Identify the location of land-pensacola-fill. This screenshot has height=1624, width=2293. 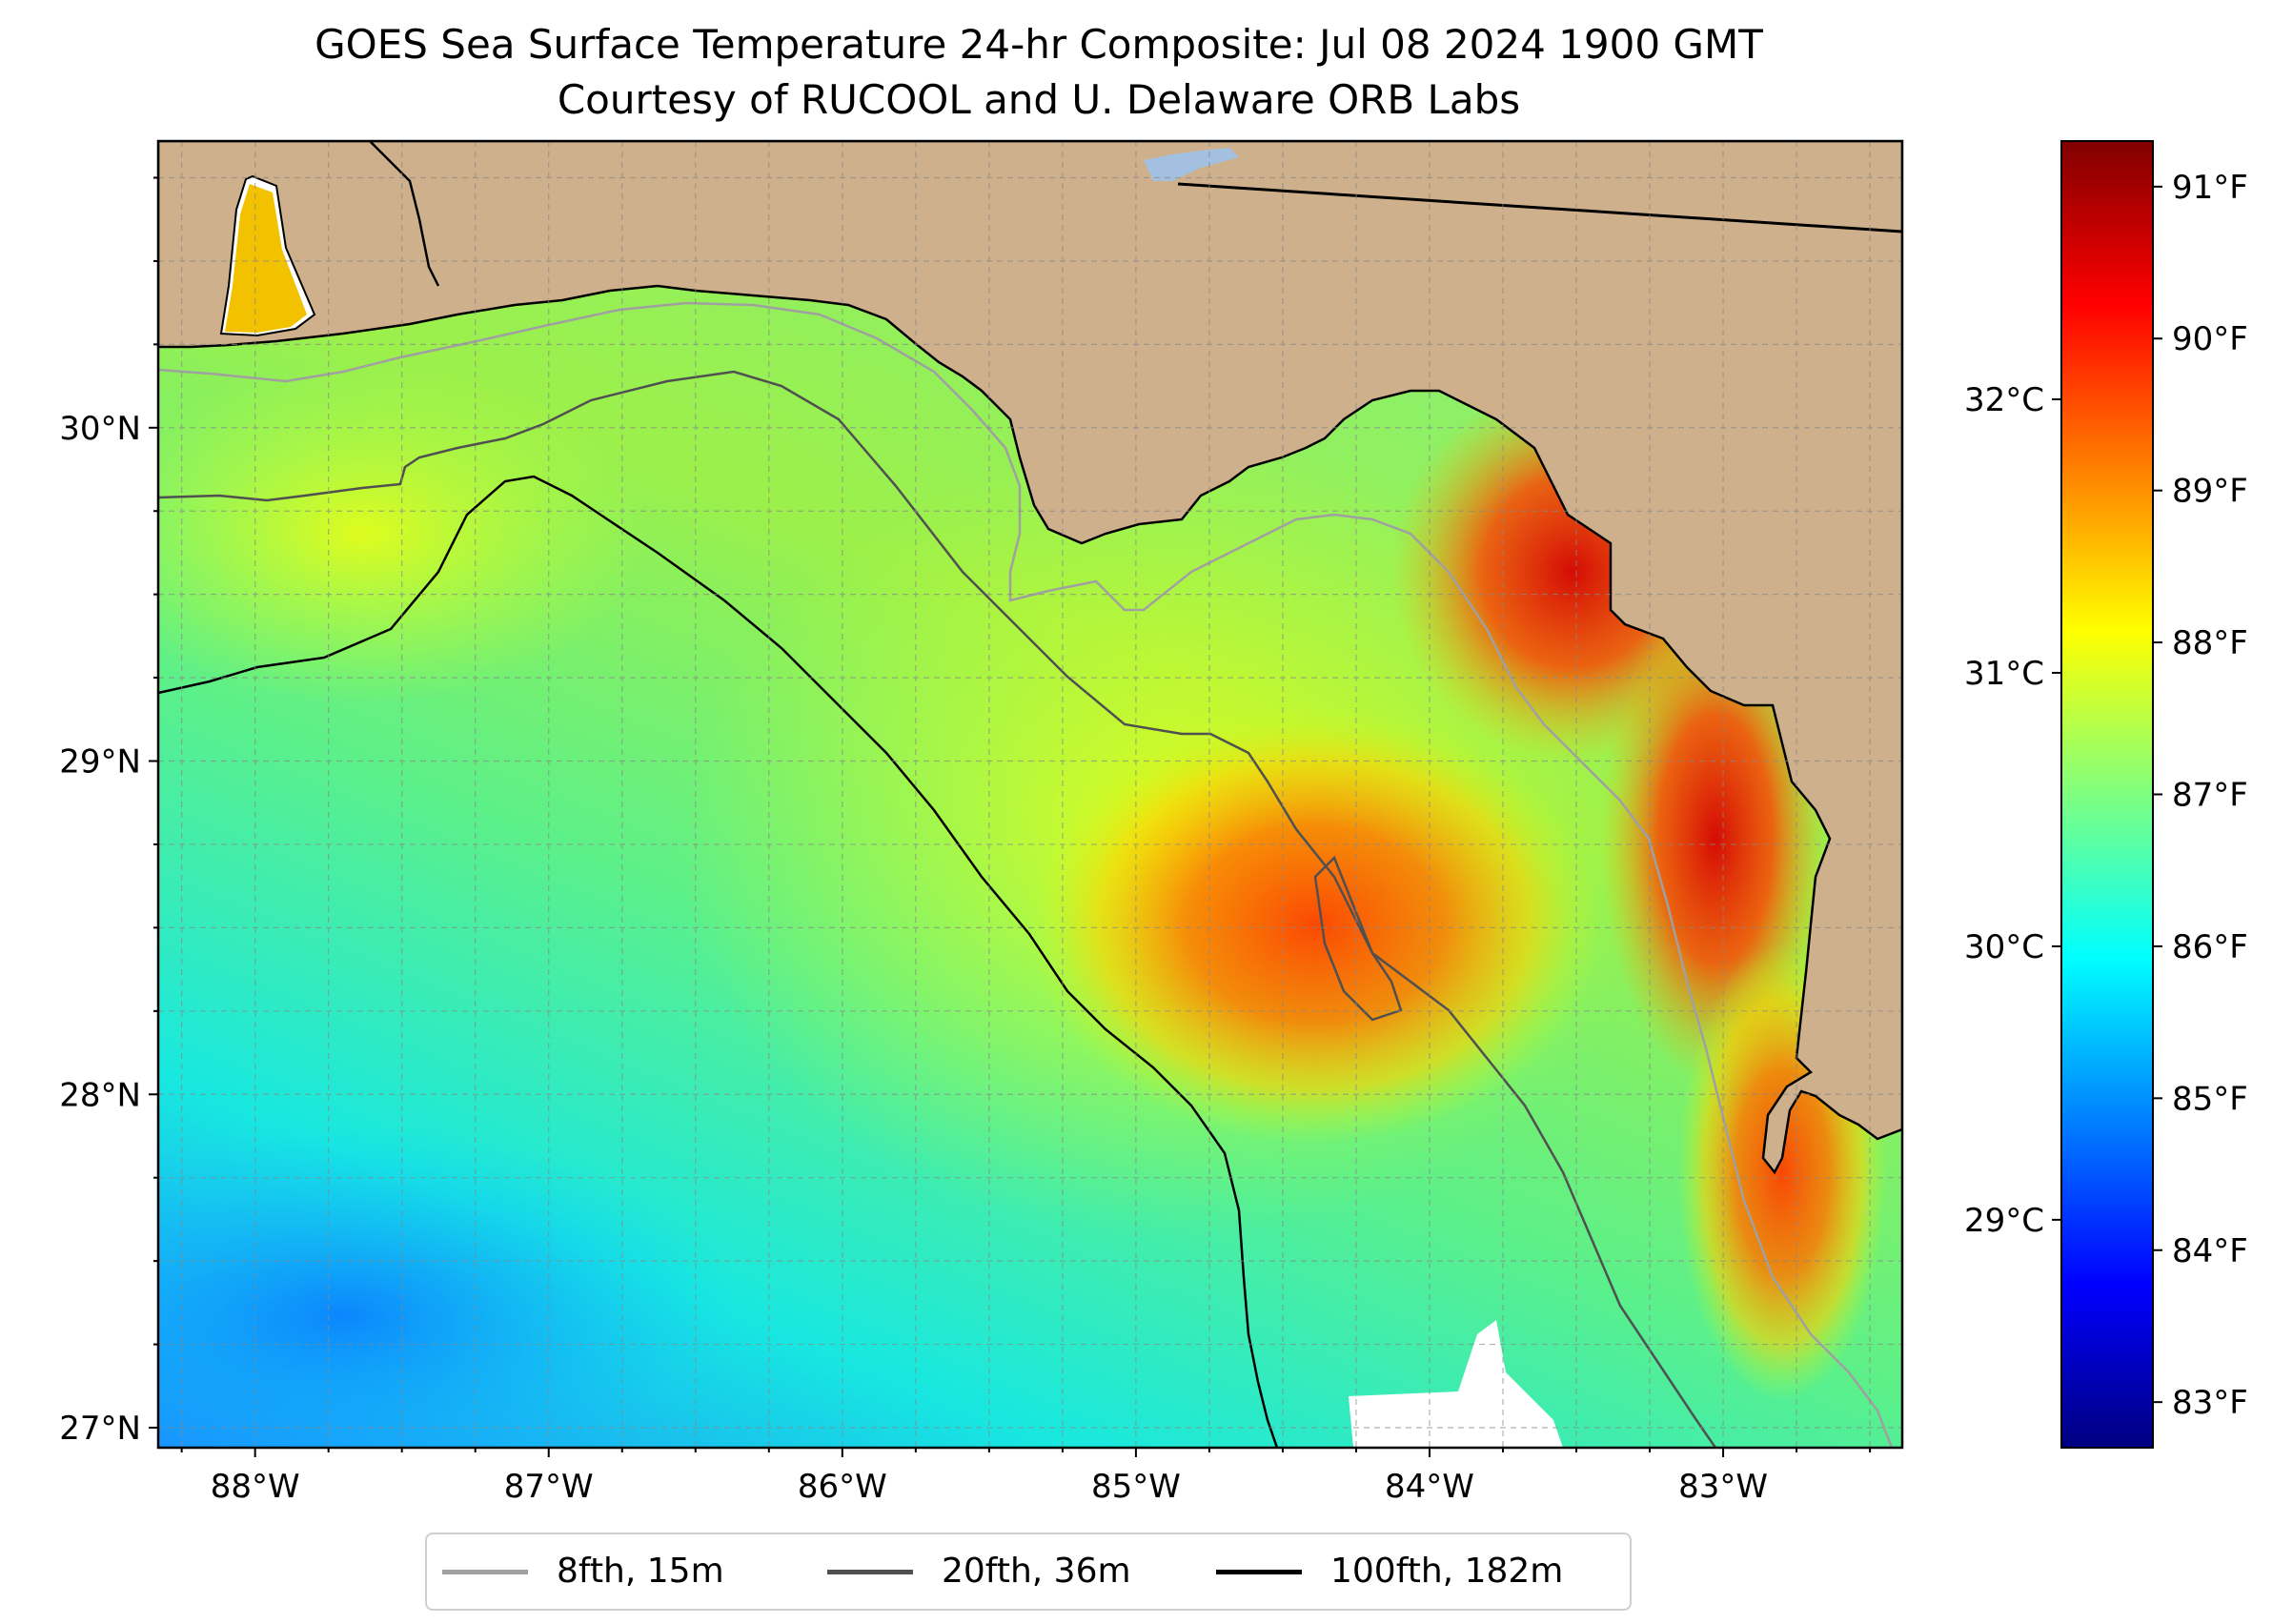
(266, 258).